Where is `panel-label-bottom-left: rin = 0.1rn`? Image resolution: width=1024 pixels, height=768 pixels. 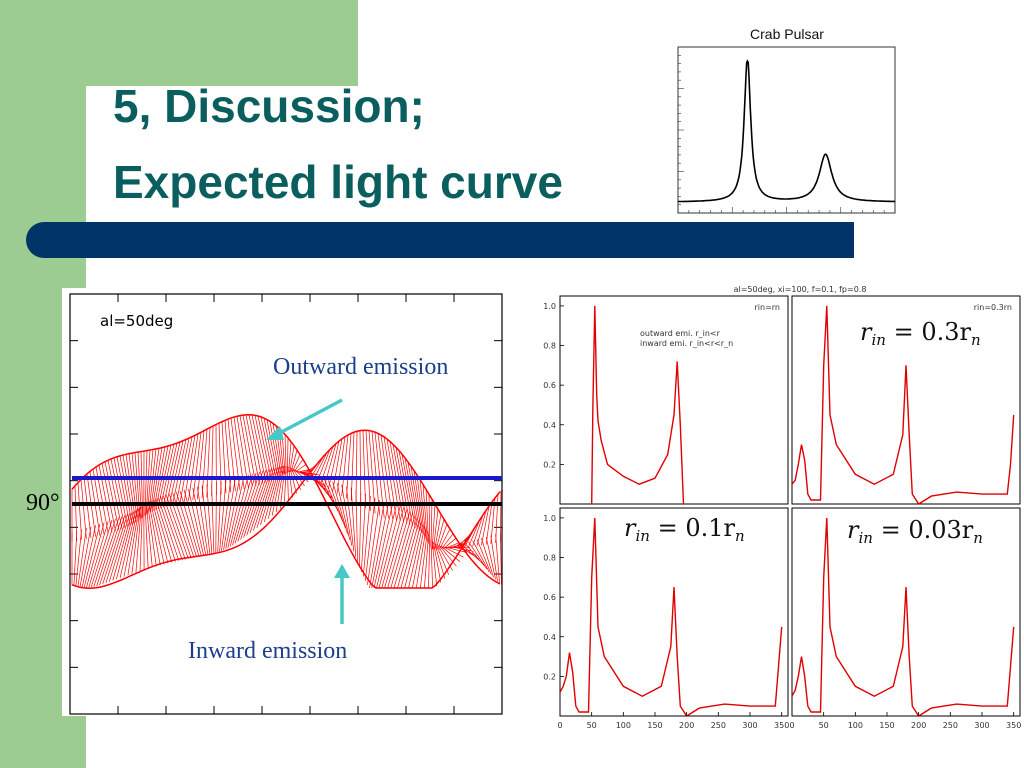
panel-label-bottom-left: rin = 0.1rn is located at coordinates (684, 529).